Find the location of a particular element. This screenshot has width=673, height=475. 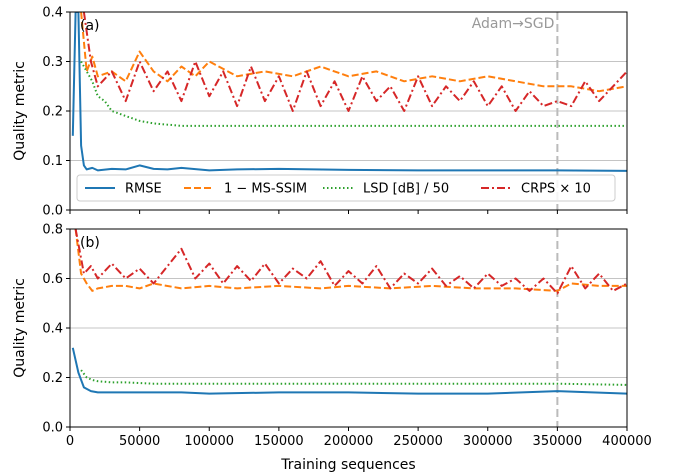

x-tick-label: 0 is located at coordinates (70, 441).